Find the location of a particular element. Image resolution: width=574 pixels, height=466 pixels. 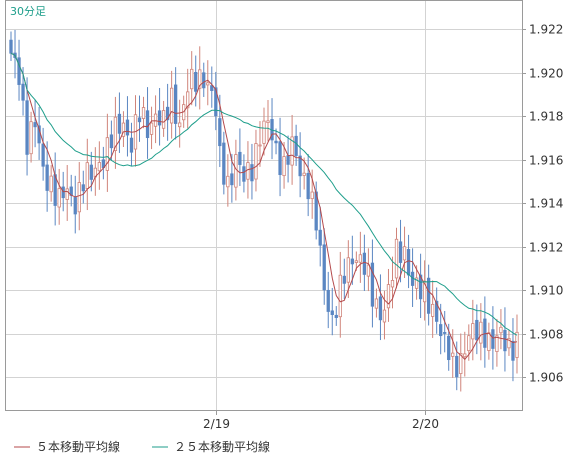

y-tick-label: 1.916 is located at coordinates (546, 161).